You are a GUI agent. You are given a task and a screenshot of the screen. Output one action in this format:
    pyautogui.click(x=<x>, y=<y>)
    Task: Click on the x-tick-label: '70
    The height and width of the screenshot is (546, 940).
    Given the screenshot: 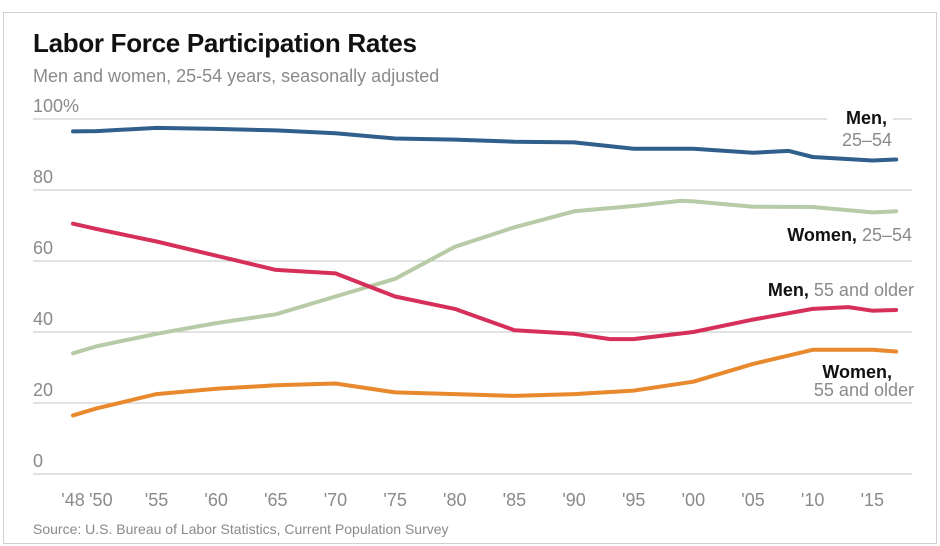 What is the action you would take?
    pyautogui.click(x=335, y=500)
    